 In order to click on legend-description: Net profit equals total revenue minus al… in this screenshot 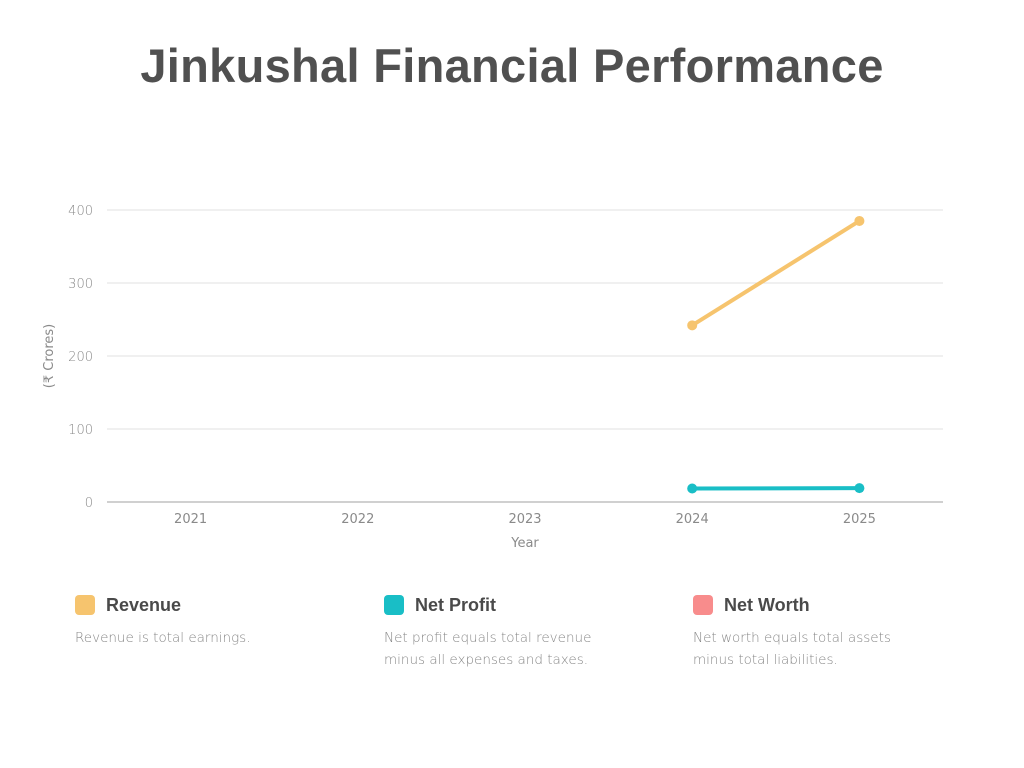, I will do `click(488, 649)`.